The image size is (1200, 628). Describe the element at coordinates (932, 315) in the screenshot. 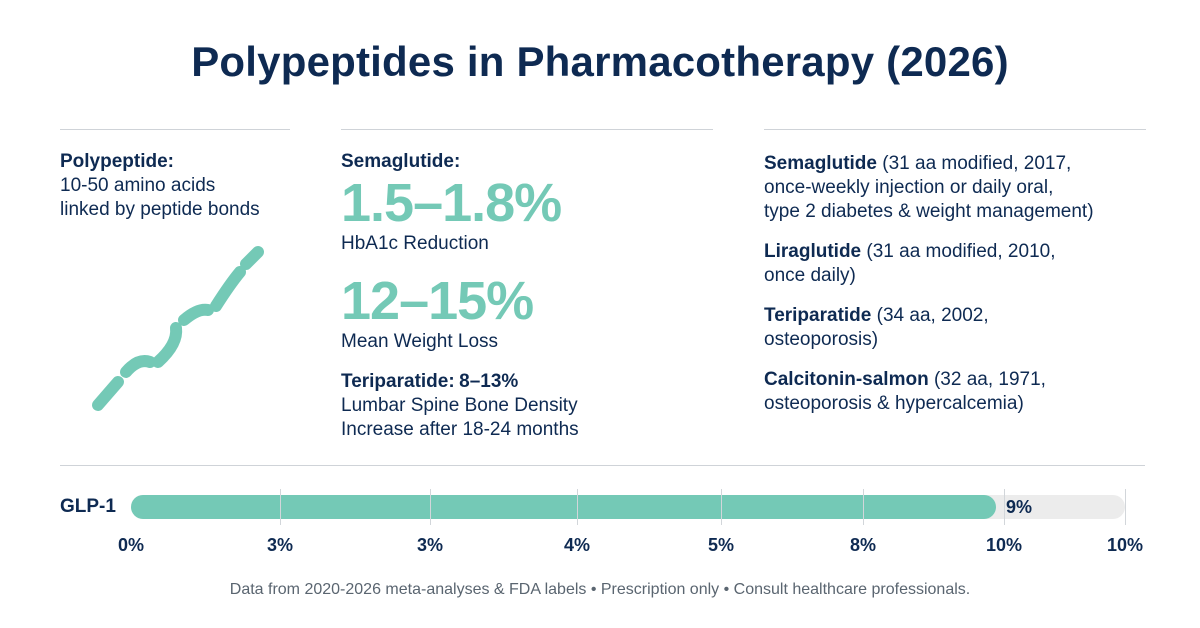

I see `drug-detail: (34 aa, 2002,` at that location.